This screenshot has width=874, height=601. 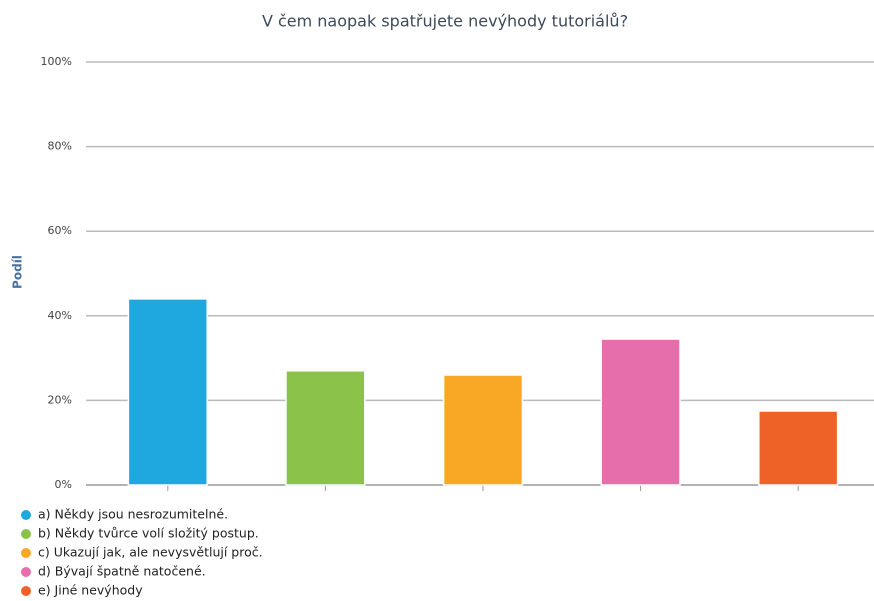 What do you see at coordinates (122, 571) in the screenshot?
I see `legend-label: d) Bývají špatně natočené.` at bounding box center [122, 571].